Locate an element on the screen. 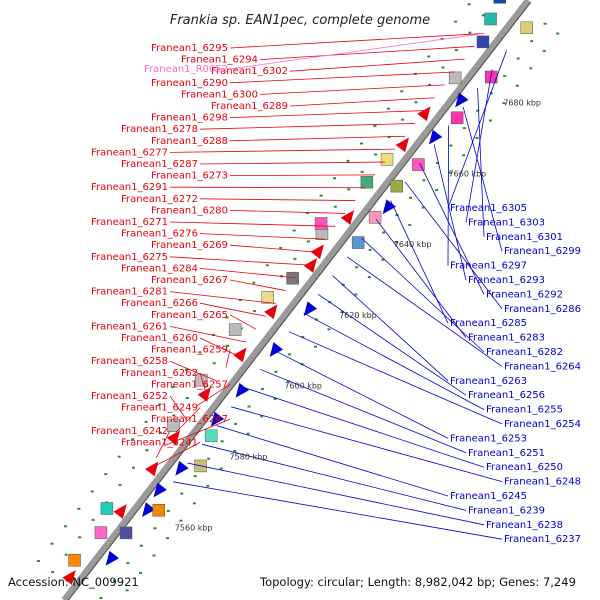 This screenshot has width=600, height=600. kbp-mark: 7620 kbp is located at coordinates (358, 315).